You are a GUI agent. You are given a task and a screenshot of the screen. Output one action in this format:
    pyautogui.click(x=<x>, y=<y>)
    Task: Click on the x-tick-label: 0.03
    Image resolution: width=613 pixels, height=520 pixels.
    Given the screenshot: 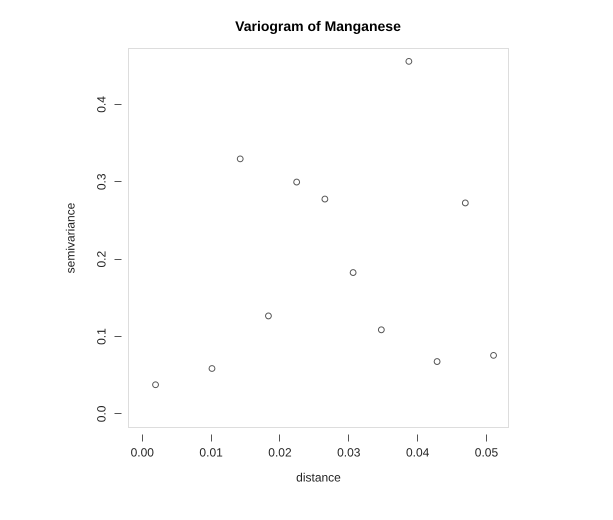 What is the action you would take?
    pyautogui.click(x=349, y=453)
    